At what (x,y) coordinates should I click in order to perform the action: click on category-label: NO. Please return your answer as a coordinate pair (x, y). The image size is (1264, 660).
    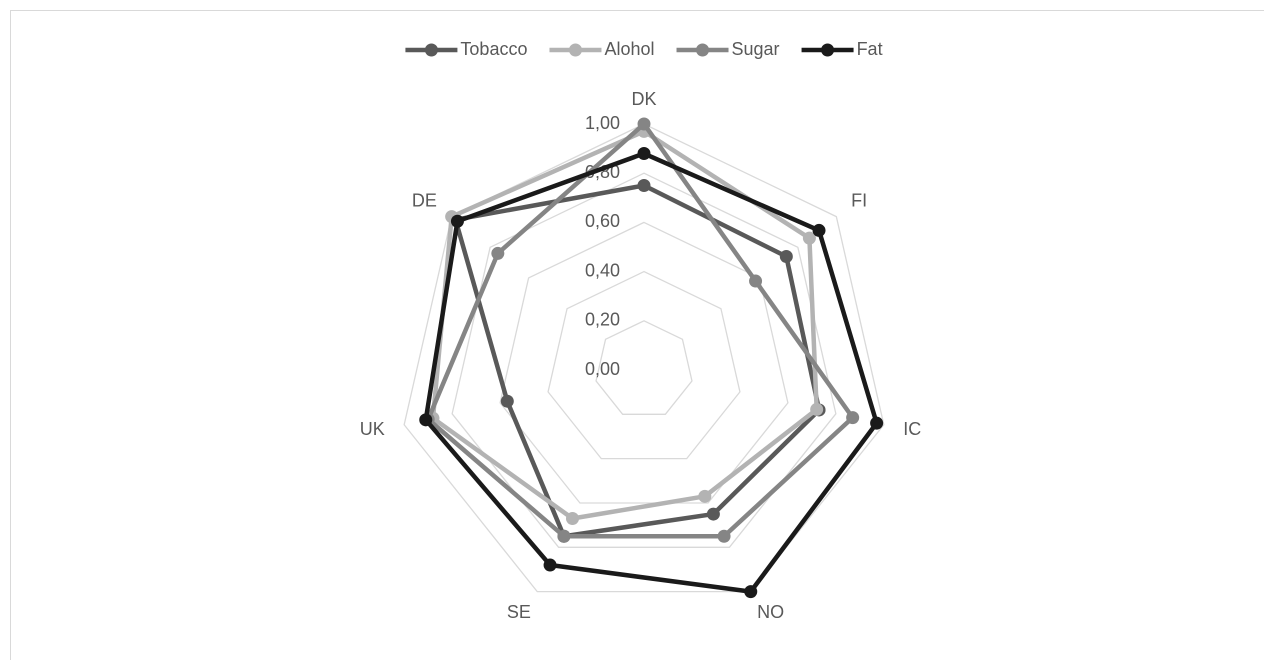
    Looking at the image, I should click on (770, 612).